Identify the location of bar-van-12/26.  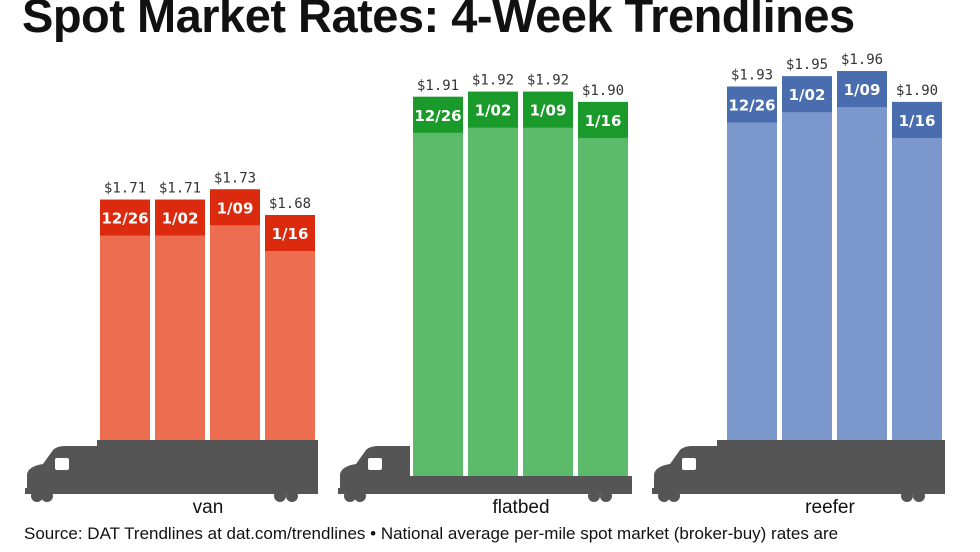
(125, 322).